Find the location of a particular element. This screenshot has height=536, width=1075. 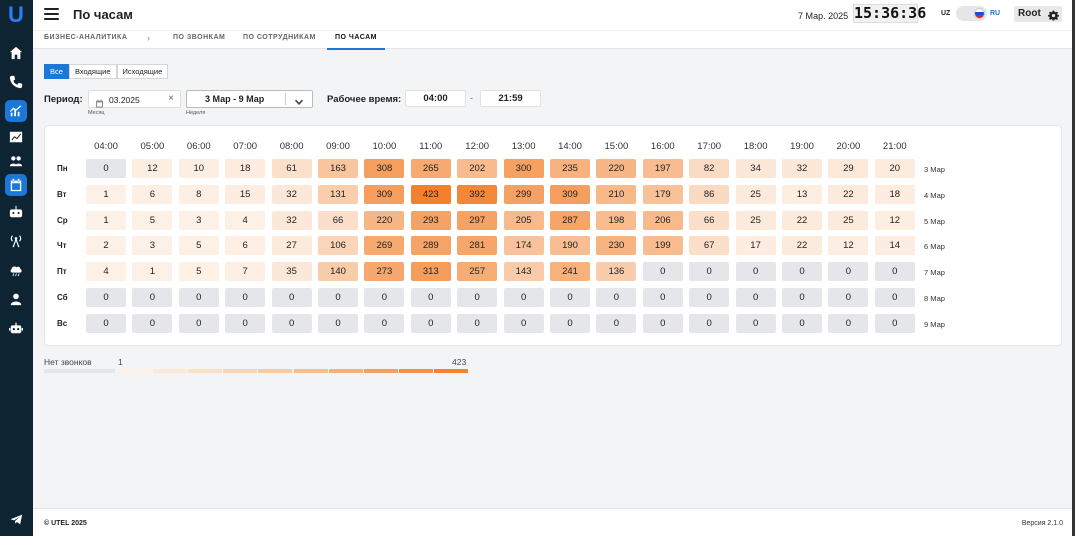

heatmap-cell: 17 is located at coordinates (755, 246).